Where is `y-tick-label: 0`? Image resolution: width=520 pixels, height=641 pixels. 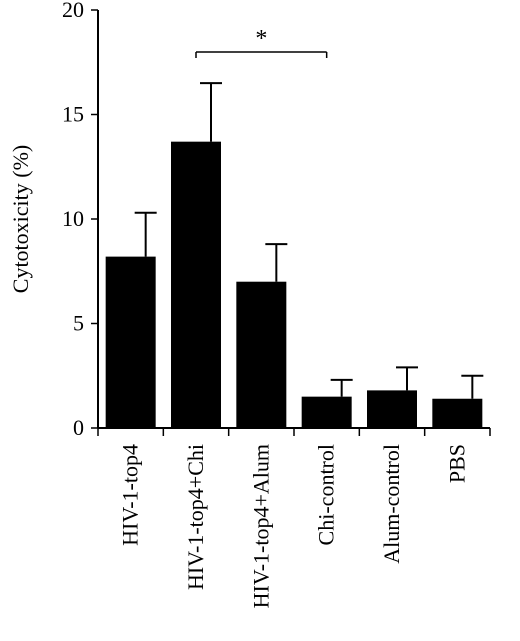
y-tick-label: 0 is located at coordinates (78, 427).